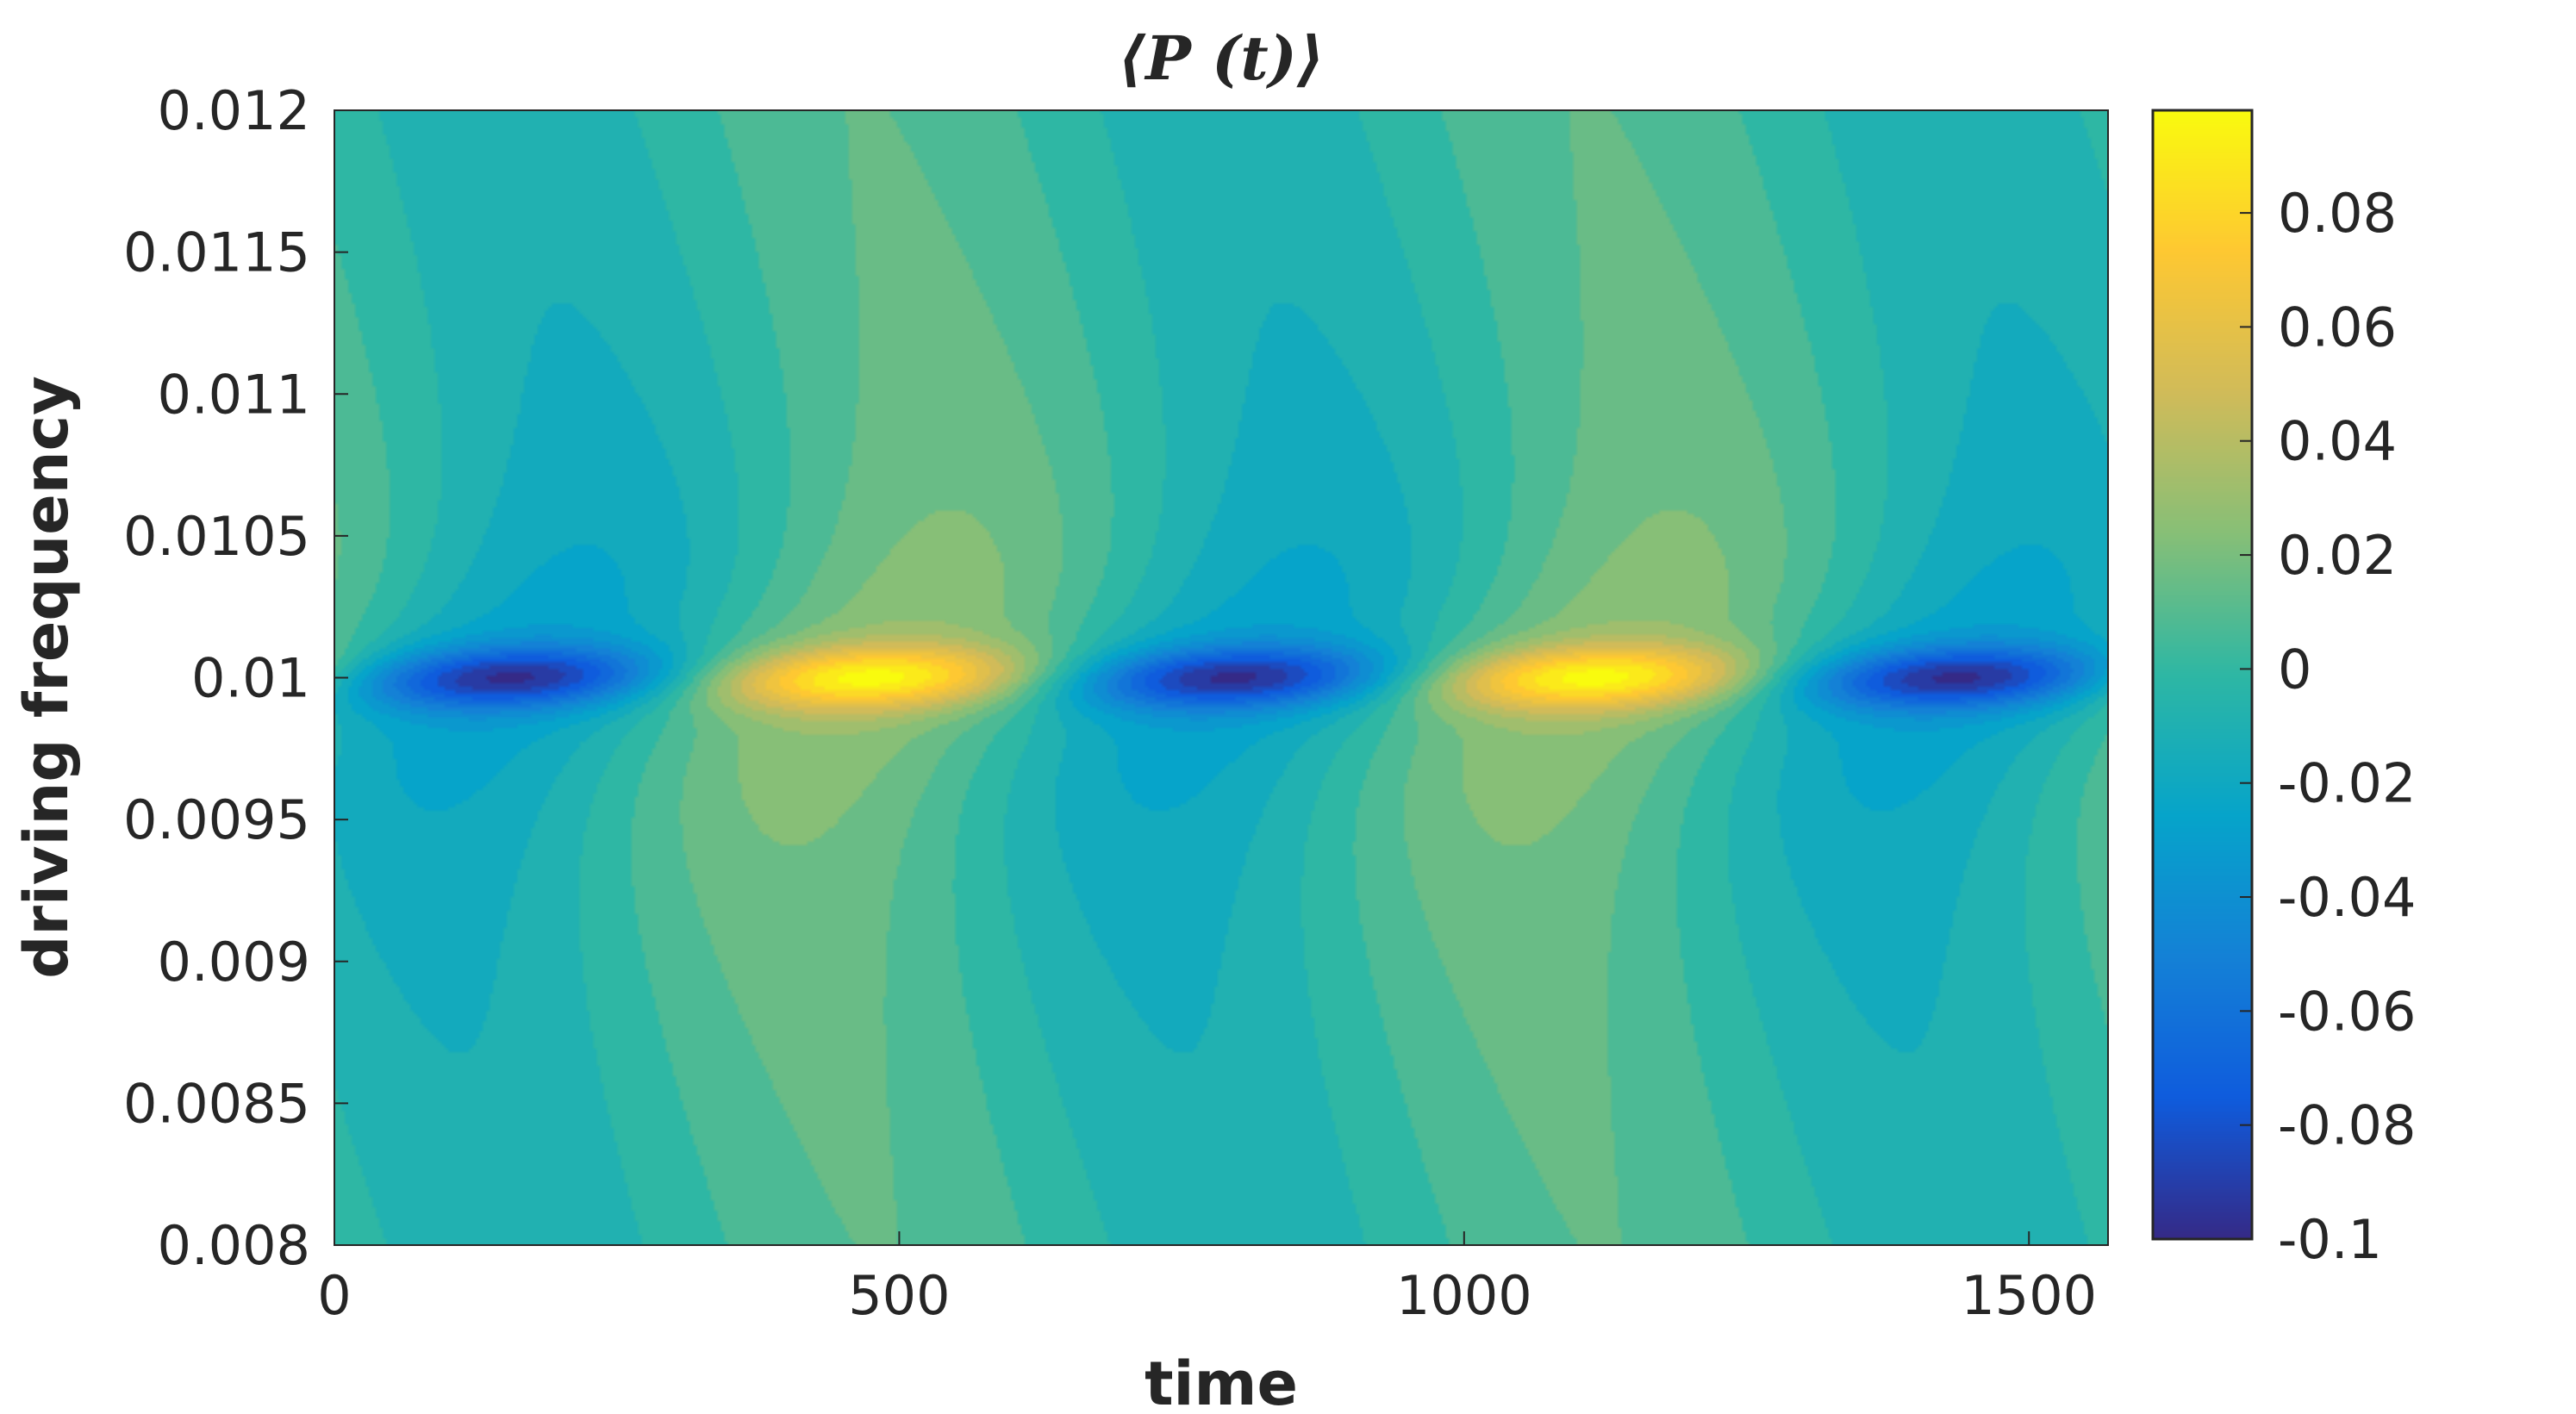 The height and width of the screenshot is (1414, 2576). Describe the element at coordinates (2347, 1125) in the screenshot. I see `colorbar-tick-label: -0.08` at that location.